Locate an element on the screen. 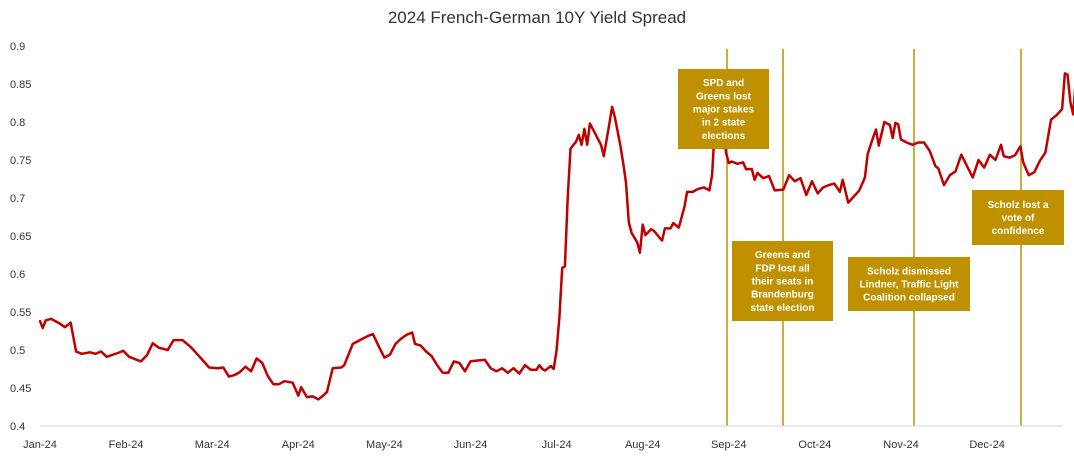 Image resolution: width=1074 pixels, height=460 pixels. y-tick-label: 0.8 is located at coordinates (17, 123).